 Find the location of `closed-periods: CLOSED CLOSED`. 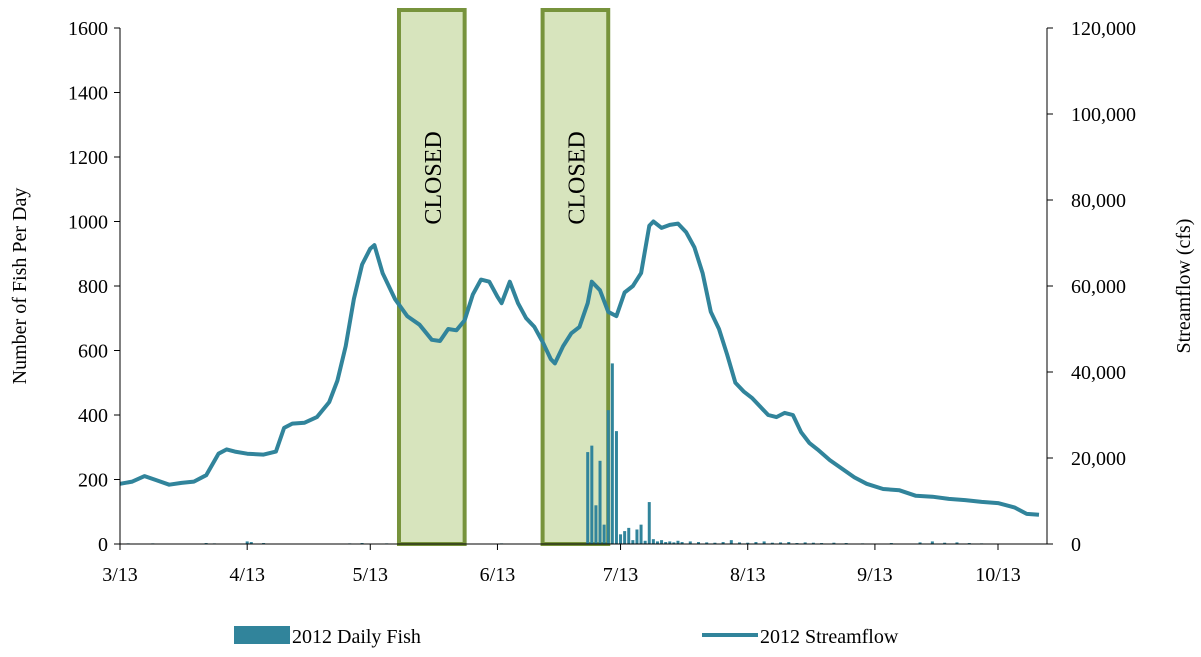

closed-periods: CLOSED CLOSED is located at coordinates (503, 277).